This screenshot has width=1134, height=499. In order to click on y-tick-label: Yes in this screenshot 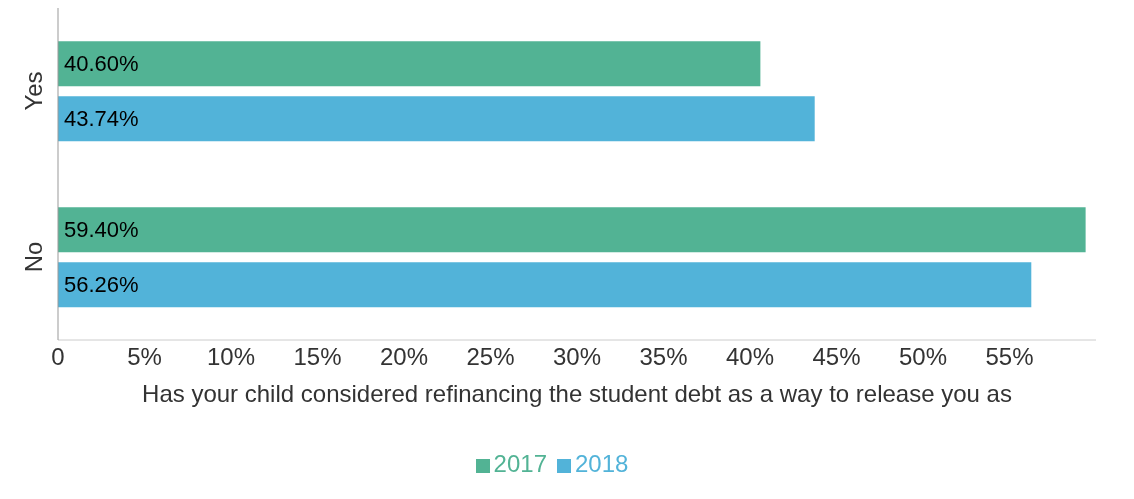, I will do `click(33, 91)`.